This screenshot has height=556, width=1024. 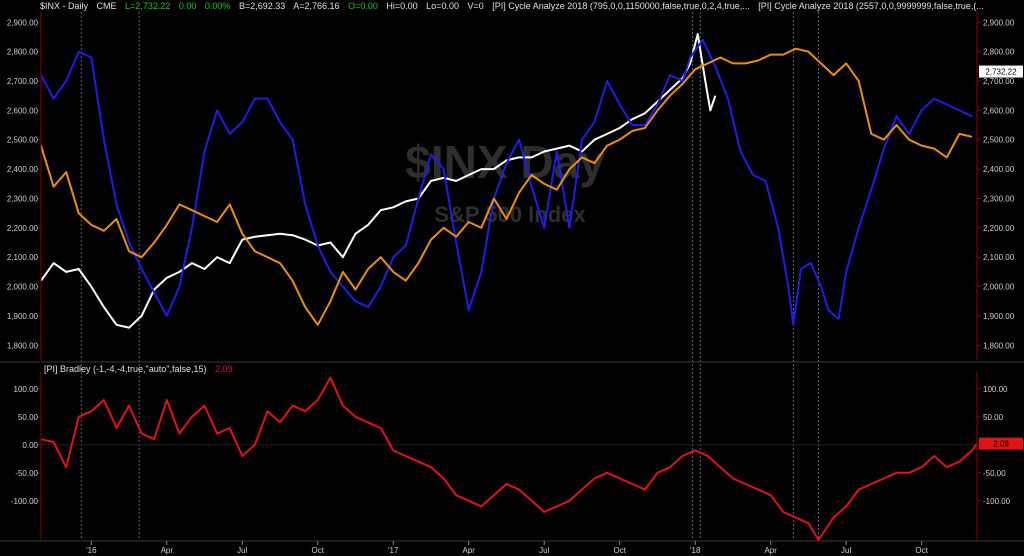 I want to click on bradley-tag-text: 2.09, so click(x=1001, y=444).